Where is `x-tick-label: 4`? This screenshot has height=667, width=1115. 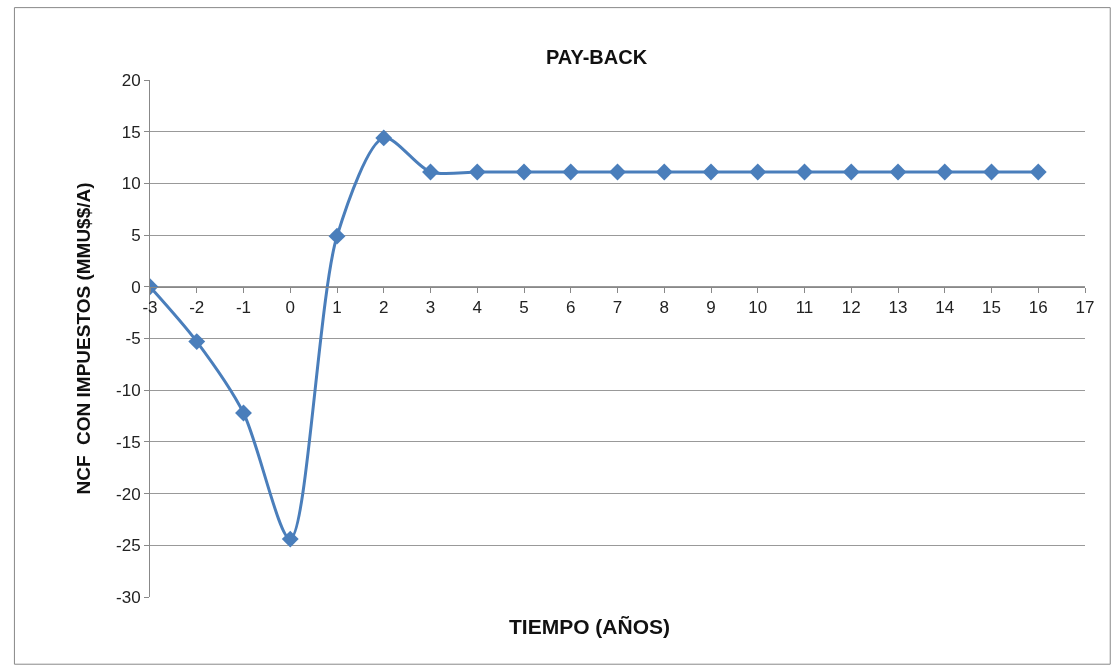 x-tick-label: 4 is located at coordinates (477, 308).